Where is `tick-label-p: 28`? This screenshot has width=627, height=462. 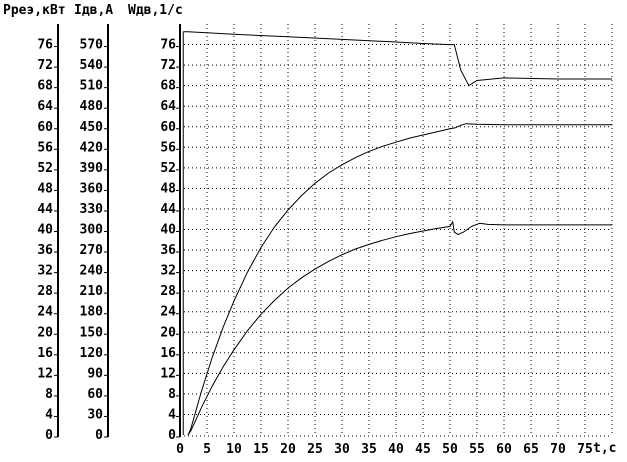 tick-label-p: 28 is located at coordinates (45, 291).